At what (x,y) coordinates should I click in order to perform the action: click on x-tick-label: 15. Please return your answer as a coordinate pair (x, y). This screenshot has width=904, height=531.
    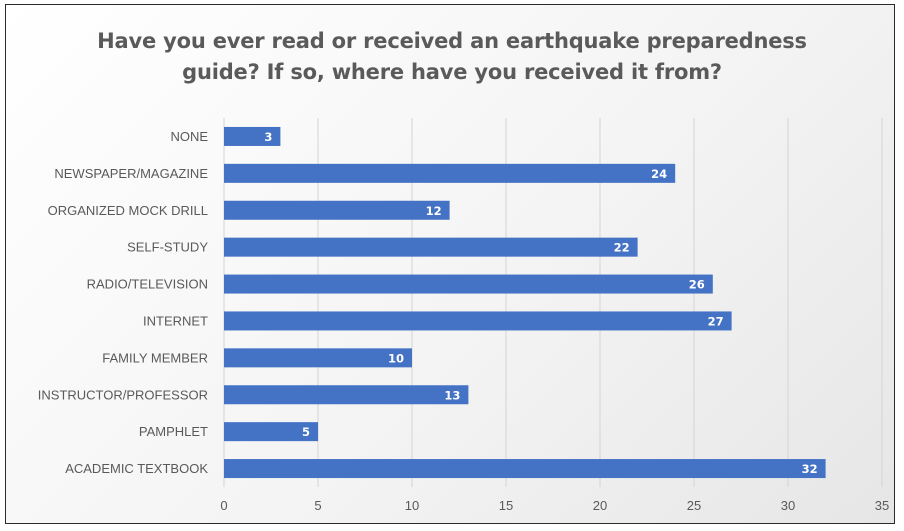
    Looking at the image, I should click on (506, 505).